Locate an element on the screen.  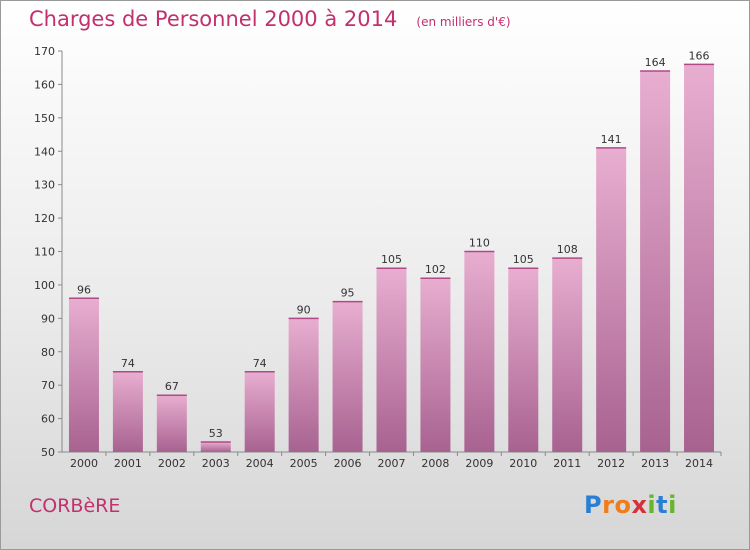
y-tick-label: 100 is located at coordinates (44, 285).